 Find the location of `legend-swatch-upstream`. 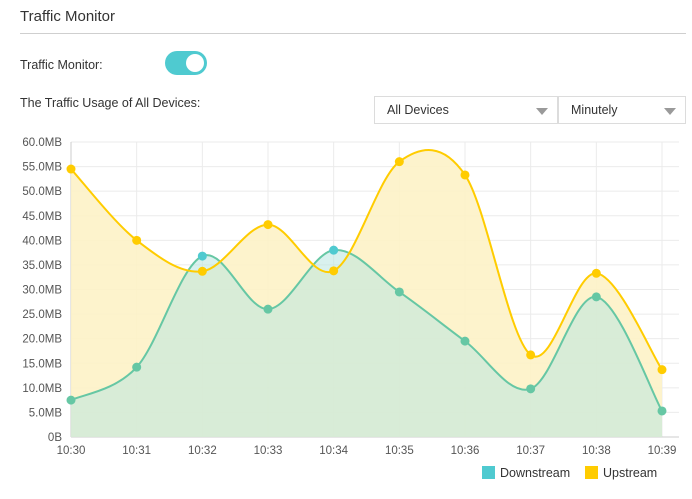

legend-swatch-upstream is located at coordinates (591, 472).